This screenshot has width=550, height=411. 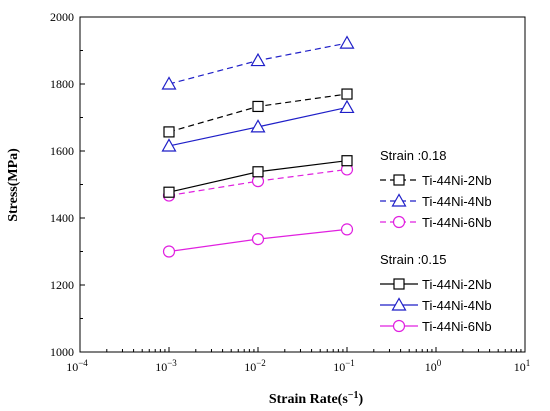 I want to click on x-tick-label: 10¹, so click(x=522, y=366).